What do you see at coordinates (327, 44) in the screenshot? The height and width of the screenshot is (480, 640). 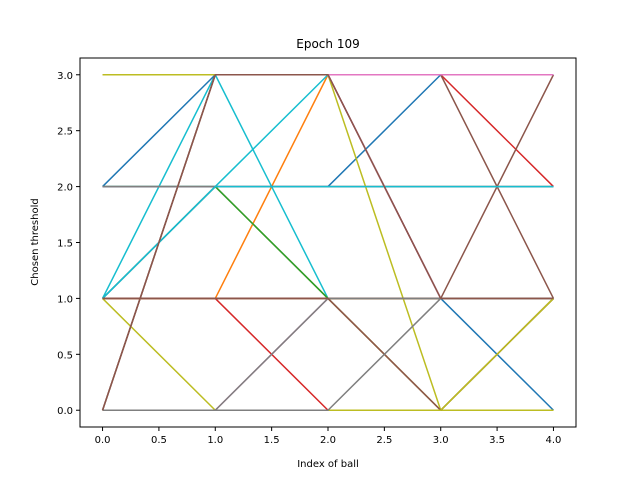 I see `chart-title: Epoch 109` at bounding box center [327, 44].